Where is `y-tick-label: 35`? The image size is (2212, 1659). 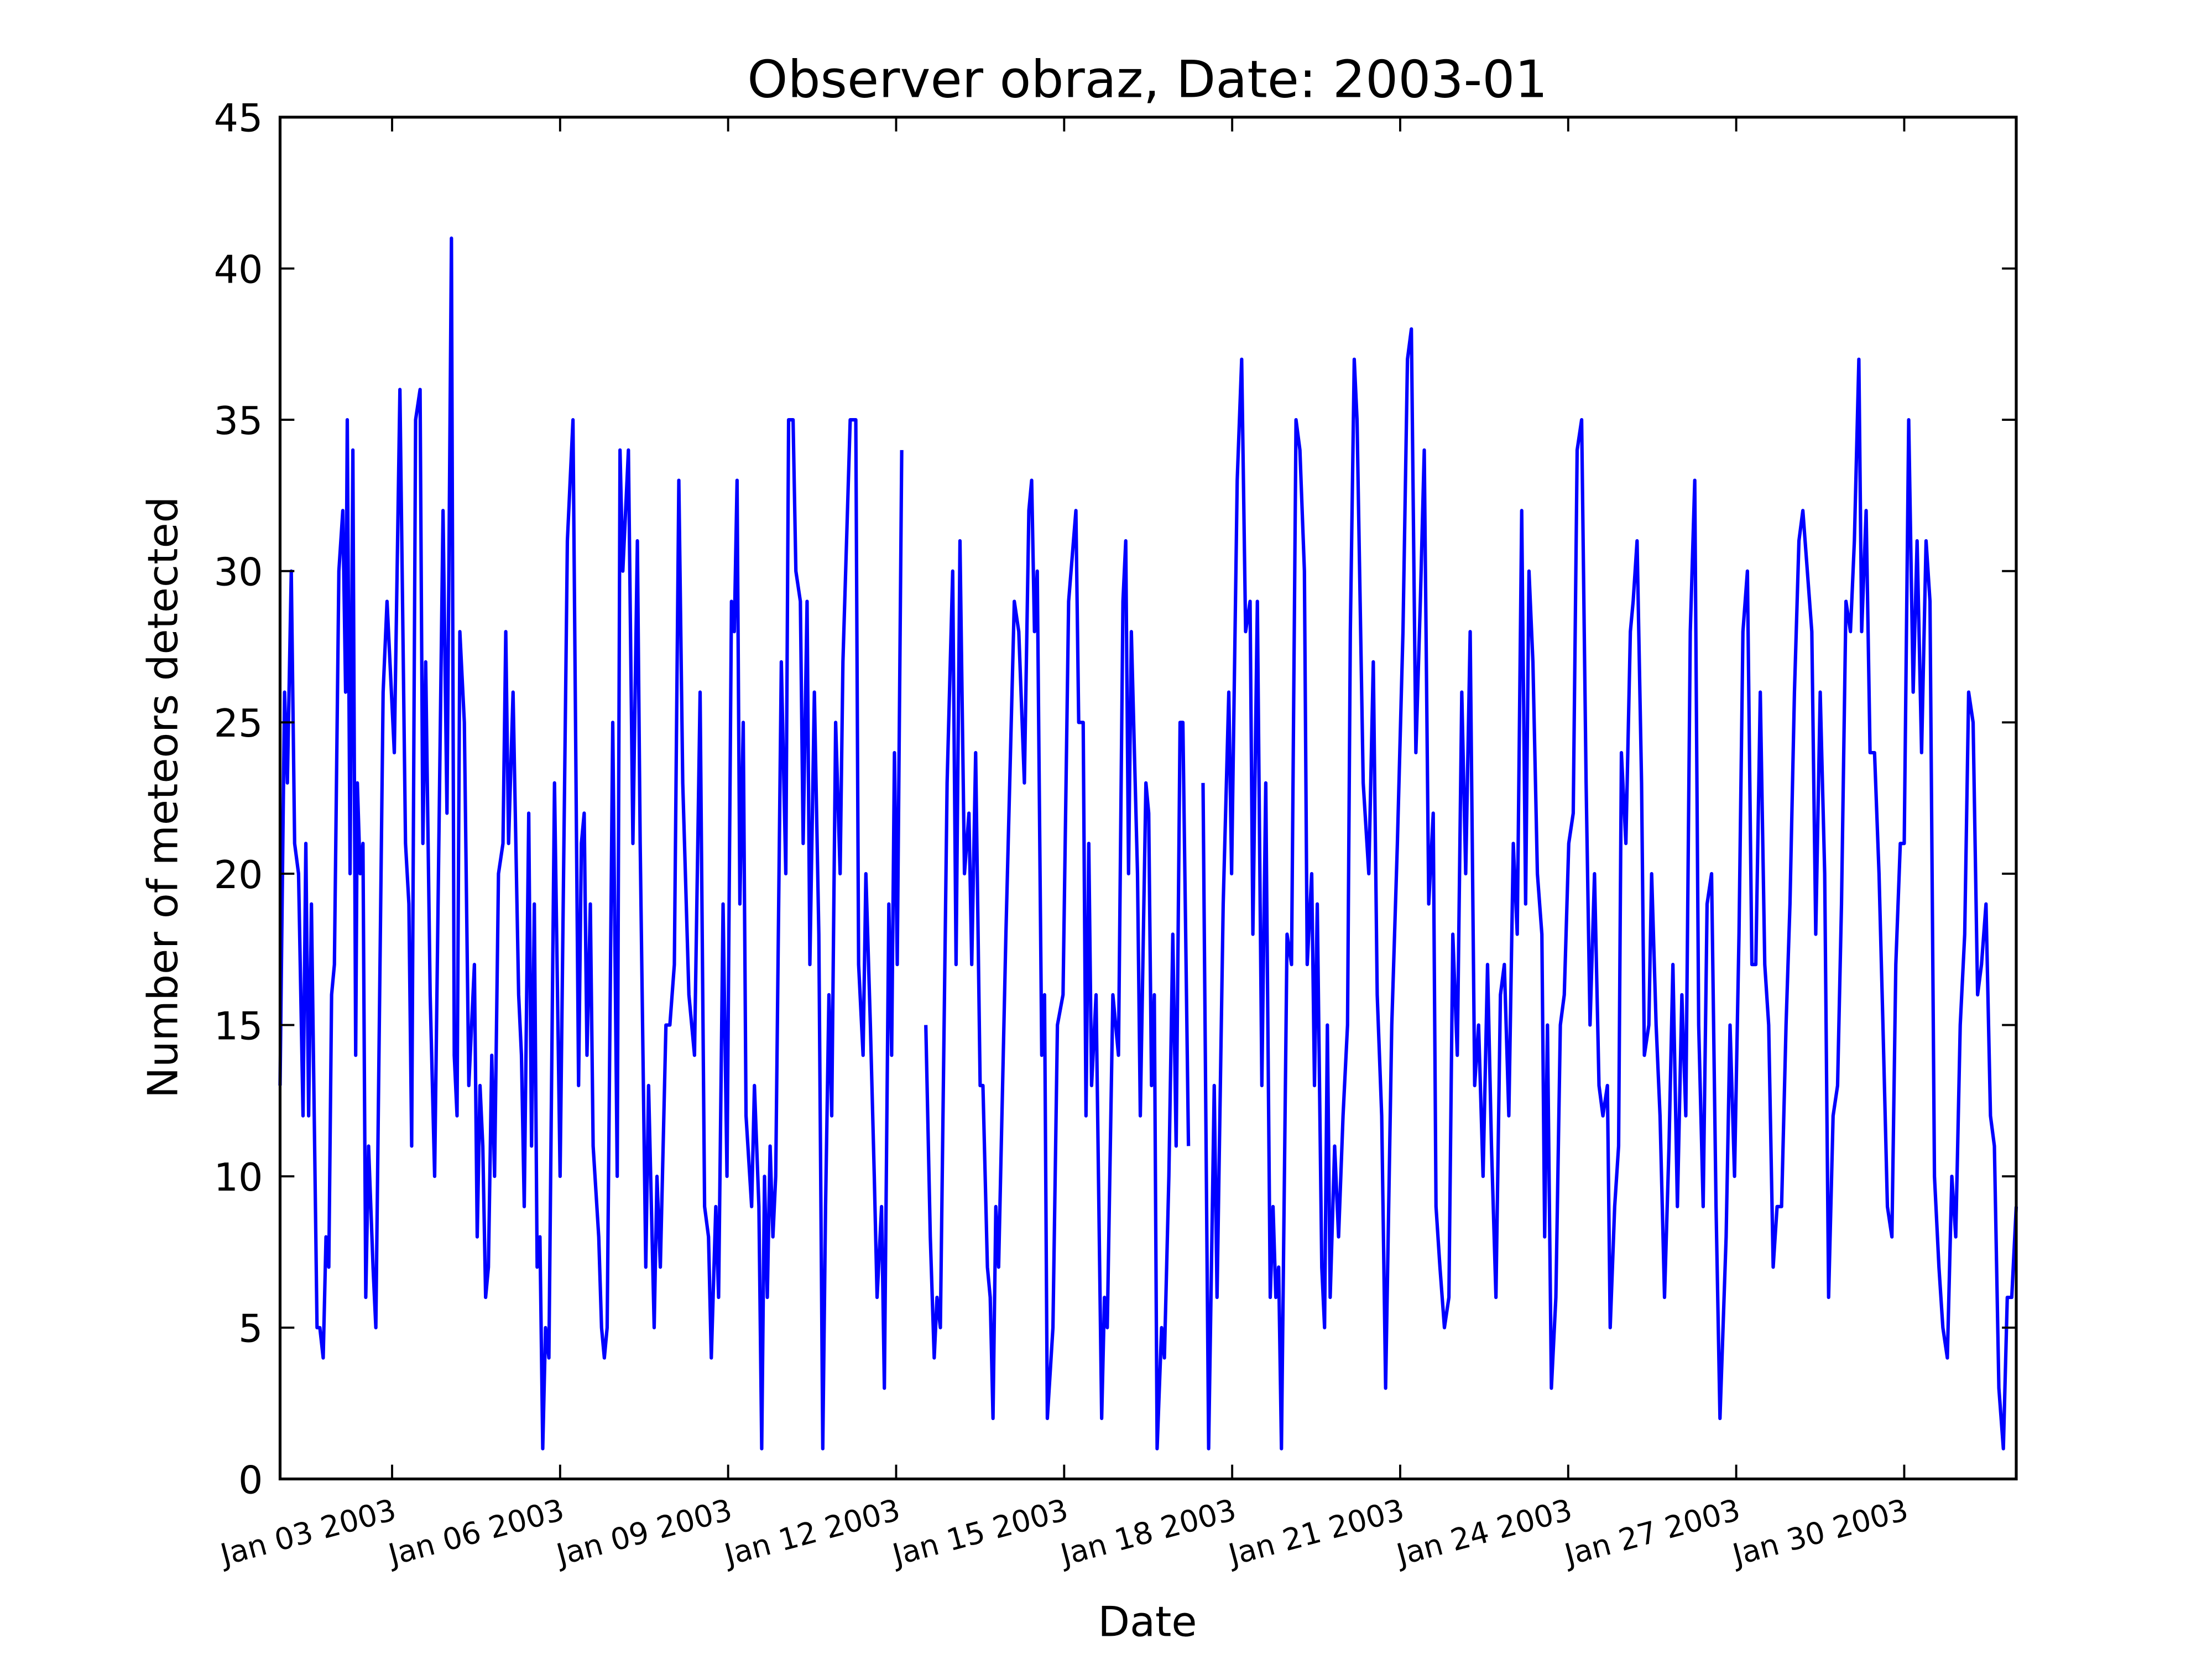 y-tick-label: 35 is located at coordinates (239, 422).